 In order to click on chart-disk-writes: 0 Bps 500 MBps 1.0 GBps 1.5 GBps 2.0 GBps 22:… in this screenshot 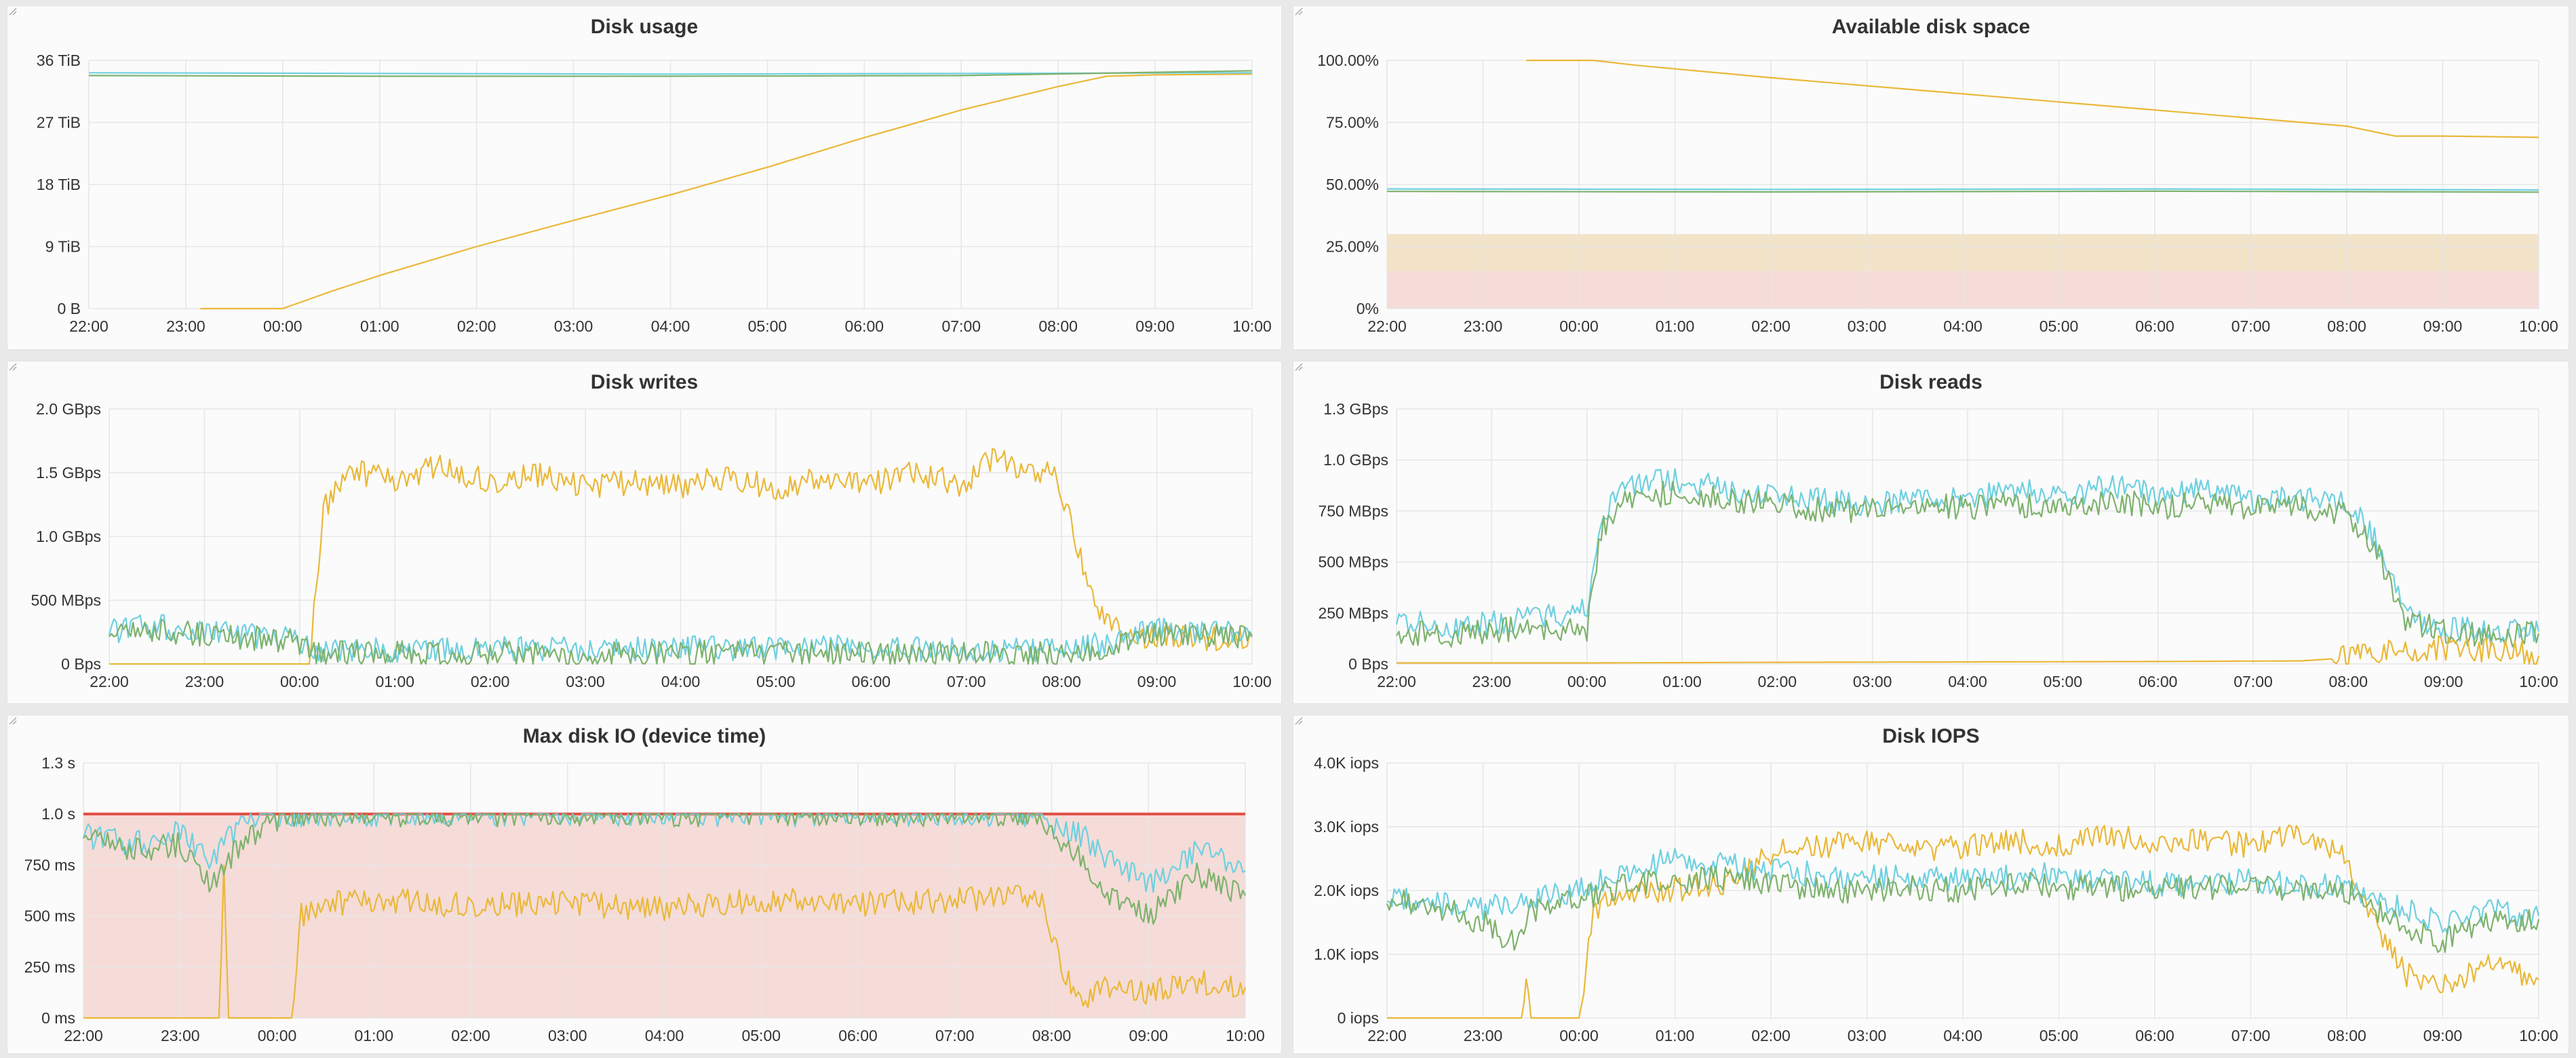, I will do `click(651, 545)`.